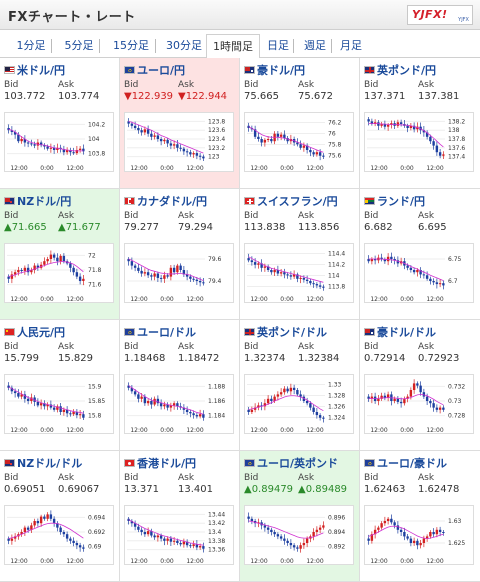 The height and width of the screenshot is (582, 480). What do you see at coordinates (315, 46) in the screenshot?
I see `tab-6: 週足` at bounding box center [315, 46].